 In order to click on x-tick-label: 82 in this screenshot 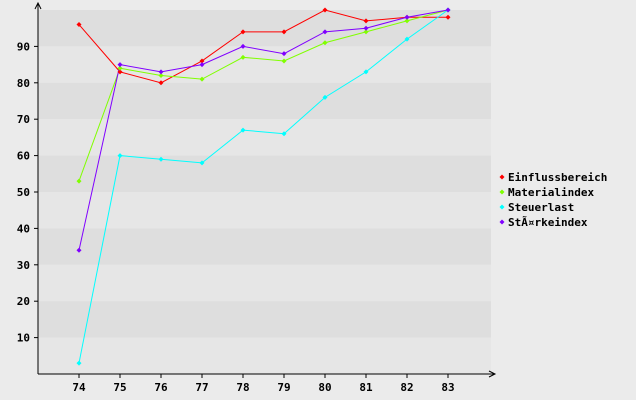, I will do `click(406, 387)`.